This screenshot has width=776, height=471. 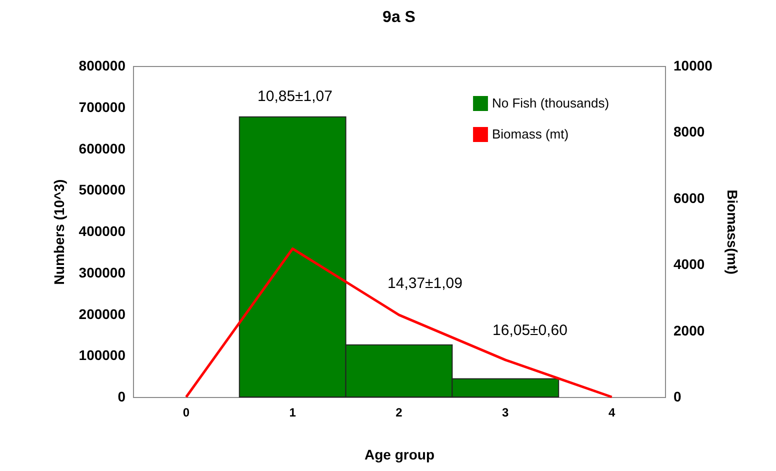 What do you see at coordinates (102, 66) in the screenshot?
I see `y-tick-label: 800000` at bounding box center [102, 66].